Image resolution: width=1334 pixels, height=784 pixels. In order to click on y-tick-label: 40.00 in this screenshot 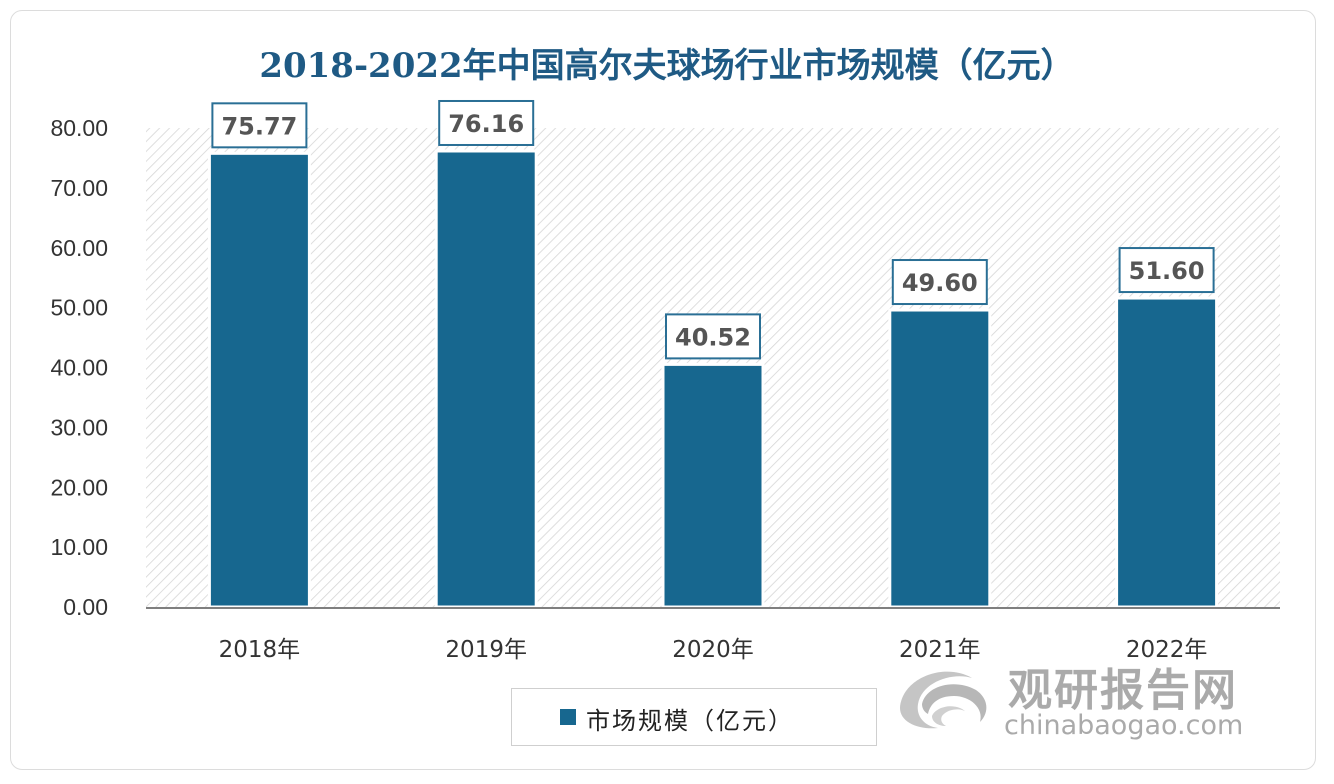, I will do `click(79, 368)`.